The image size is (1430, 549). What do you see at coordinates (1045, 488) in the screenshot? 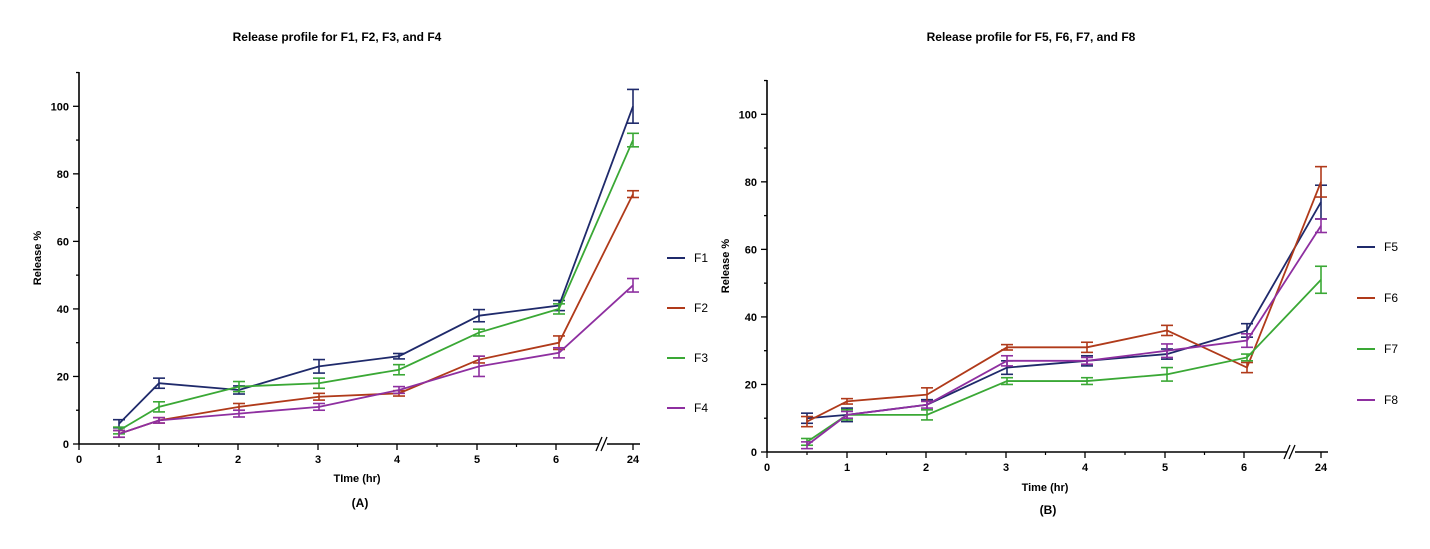
I see `x-axis-label: Time (hr)` at bounding box center [1045, 488].